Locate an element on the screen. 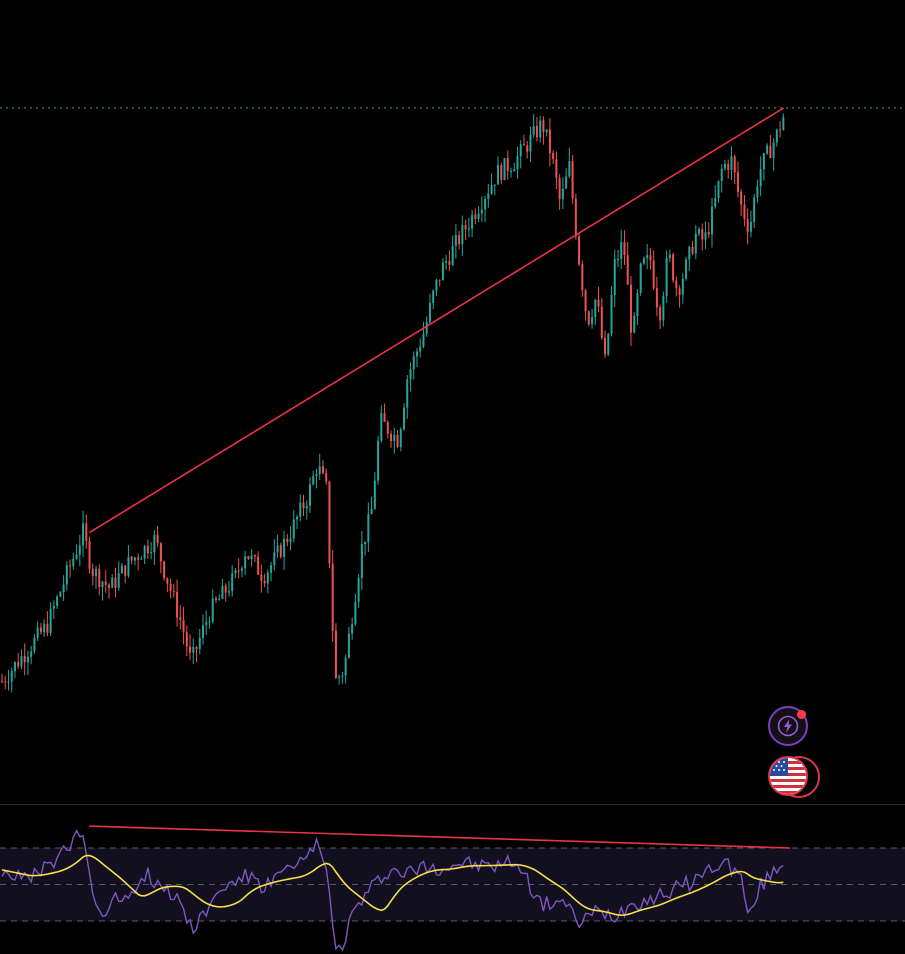 This screenshot has width=905, height=954. rsi-trendline-group is located at coordinates (440, 837).